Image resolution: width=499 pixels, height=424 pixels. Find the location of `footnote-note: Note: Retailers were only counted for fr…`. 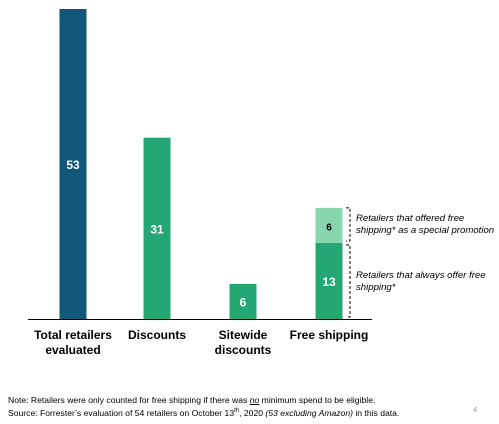

footnote-note: Note: Retailers were only counted for fr… is located at coordinates (191, 400).